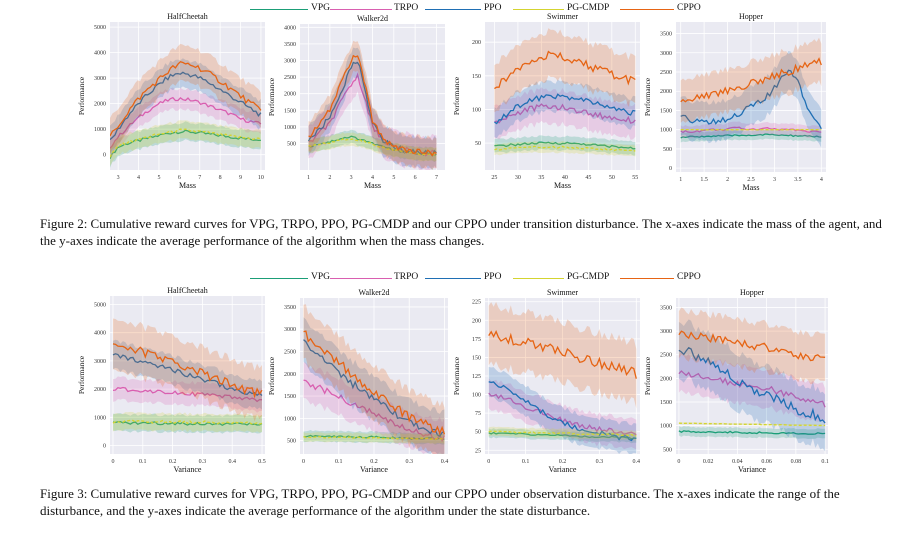  I want to click on y-tick-label: 0, so click(104, 156).